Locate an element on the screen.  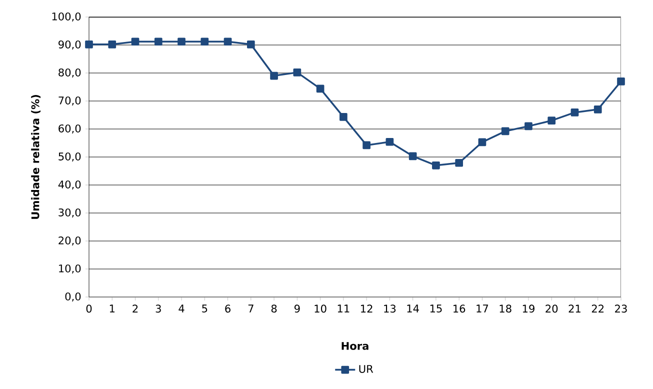
x-tick-label: 14 is located at coordinates (413, 308).